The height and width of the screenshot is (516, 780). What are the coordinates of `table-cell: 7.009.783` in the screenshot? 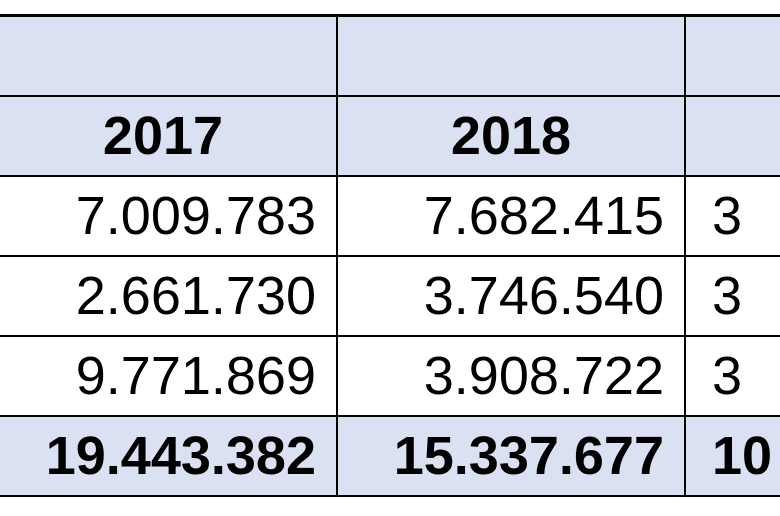 It's located at (169, 215).